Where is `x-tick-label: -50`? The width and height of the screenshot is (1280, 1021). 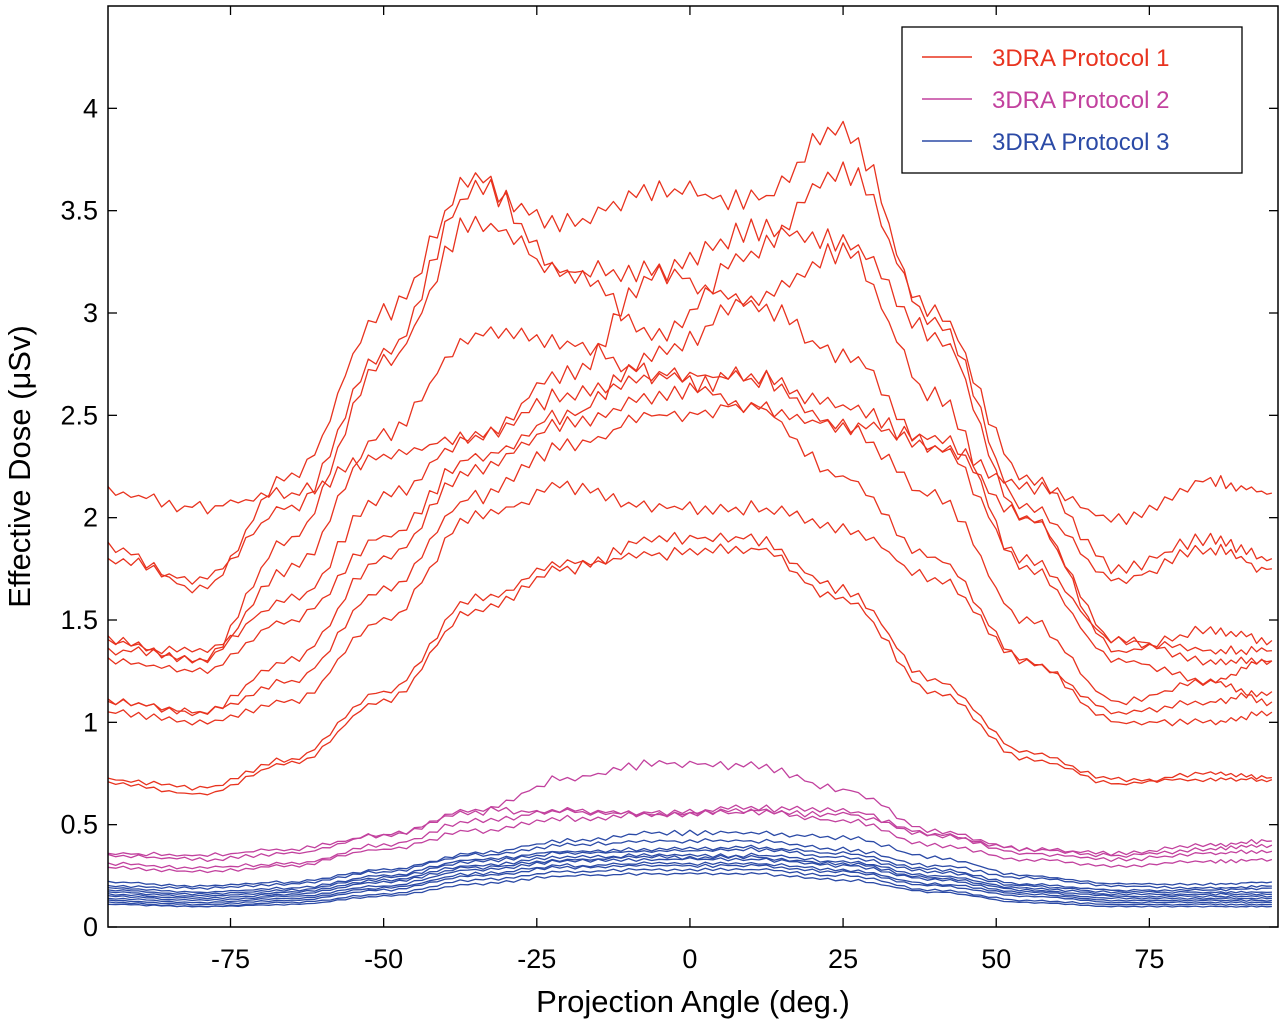 x-tick-label: -50 is located at coordinates (383, 959).